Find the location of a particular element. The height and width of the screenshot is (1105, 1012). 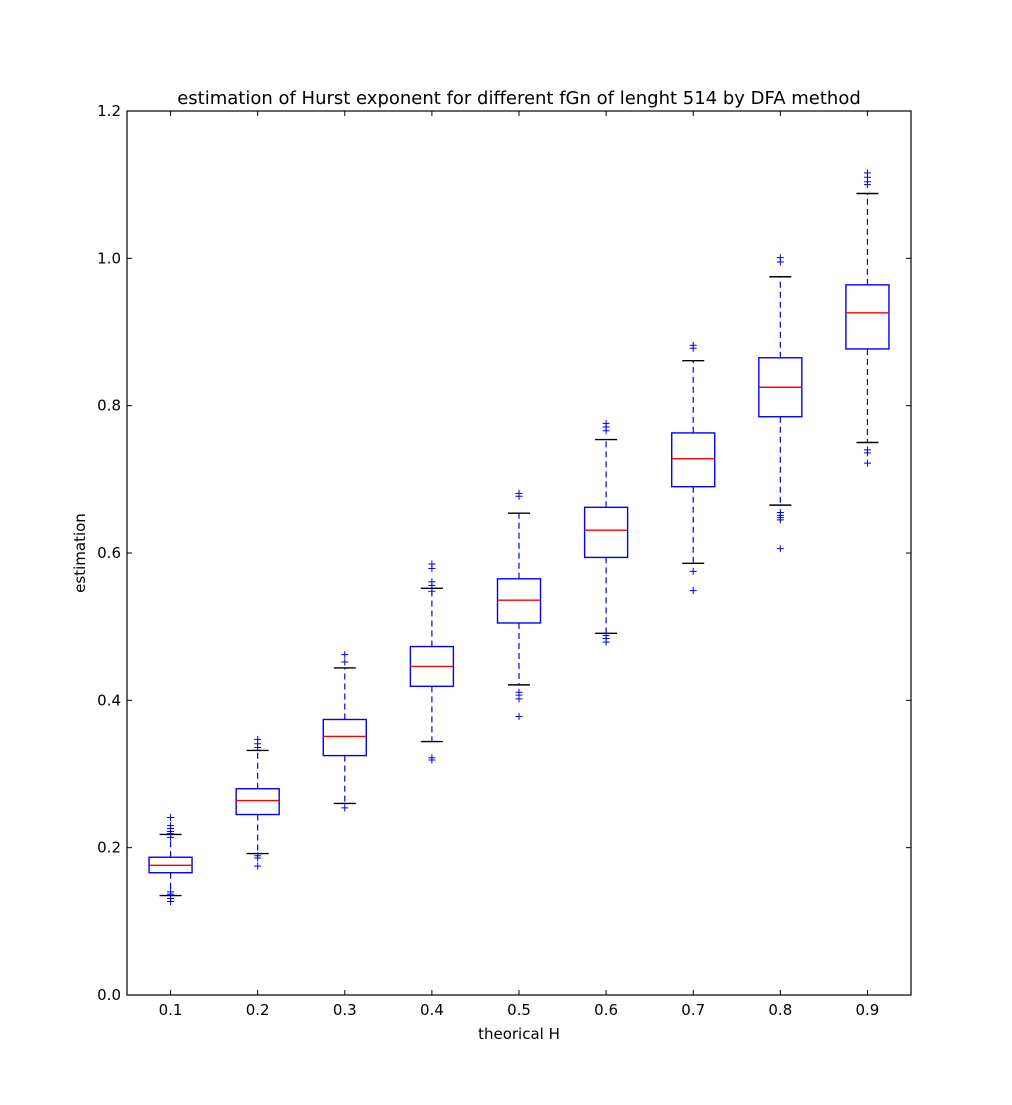

y-tick-label: 0.0 is located at coordinates (109, 995).